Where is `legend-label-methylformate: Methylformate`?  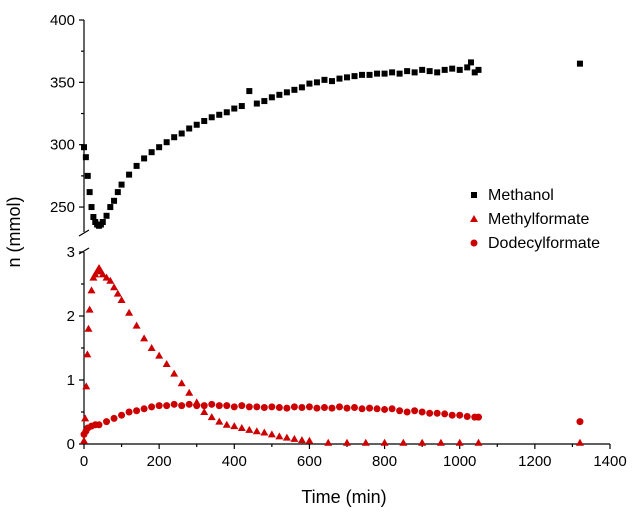 legend-label-methylformate: Methylformate is located at coordinates (538, 219).